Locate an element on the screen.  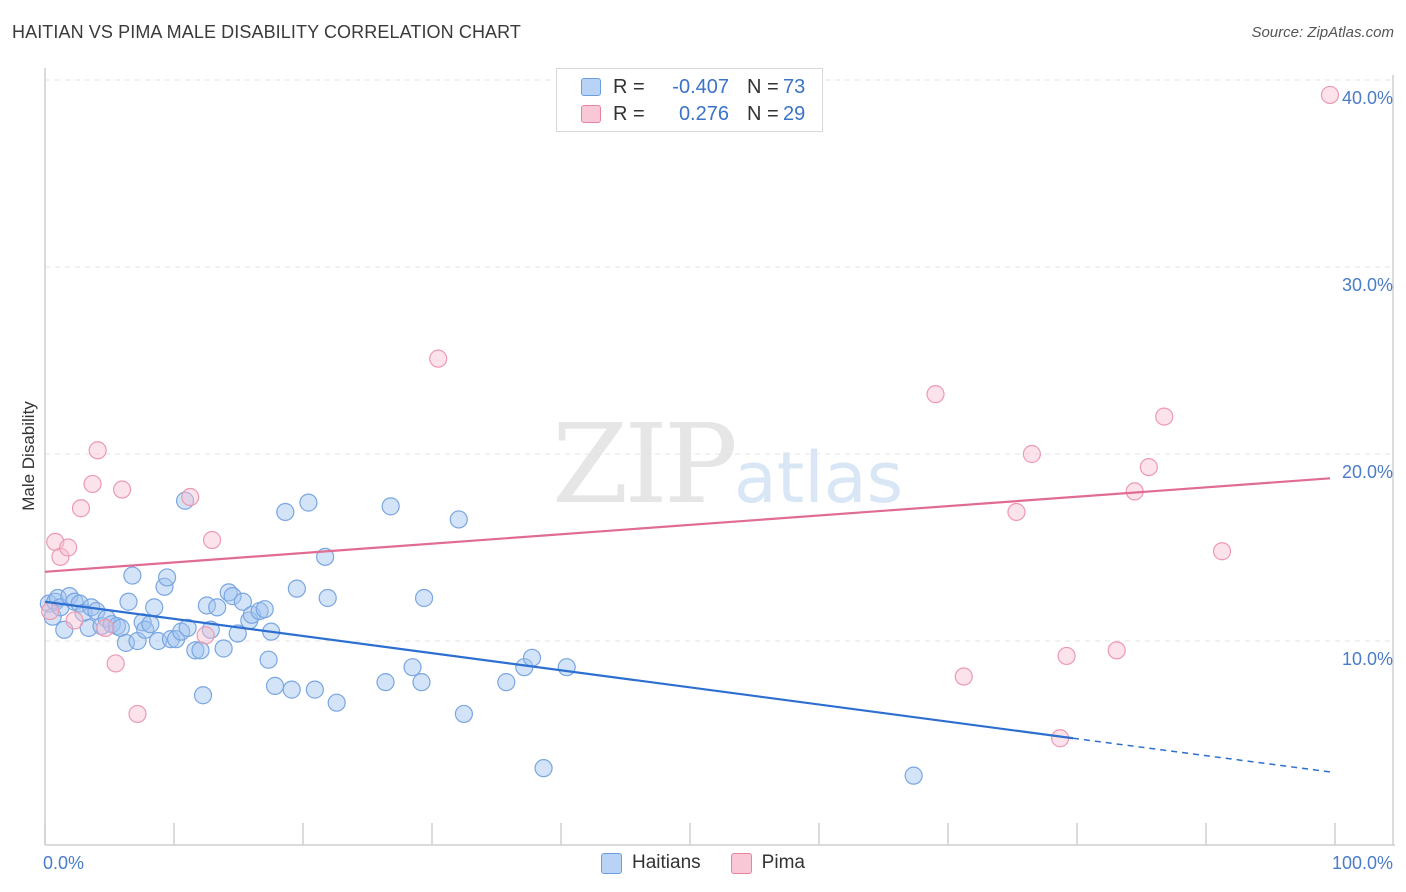
pima-trend-line is located at coordinates (687, 525).